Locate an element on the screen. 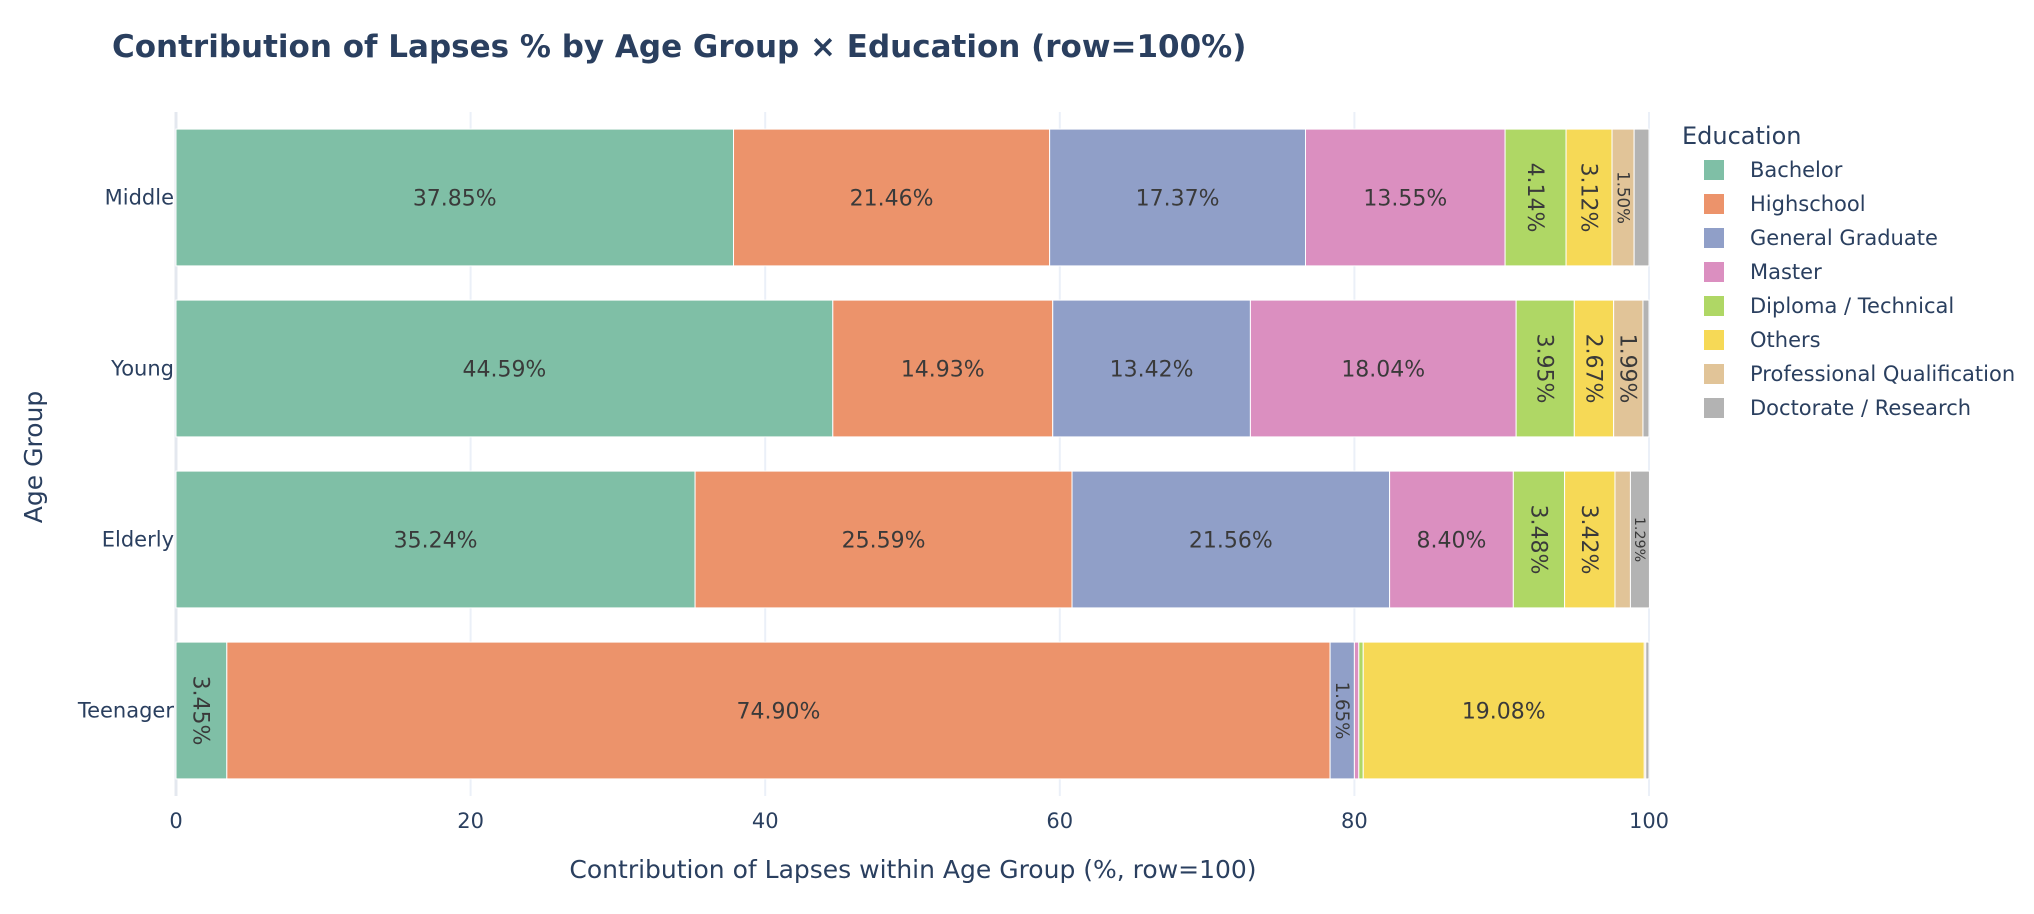 This screenshot has width=2034, height=914. data-label: 3.95% is located at coordinates (1544, 369).